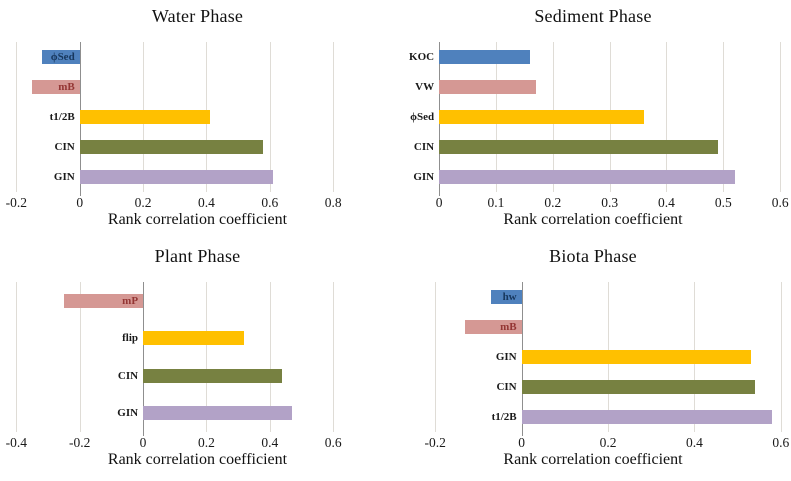 This screenshot has height=481, width=791. What do you see at coordinates (197, 16) in the screenshot?
I see `chart-title: Water Phase` at bounding box center [197, 16].